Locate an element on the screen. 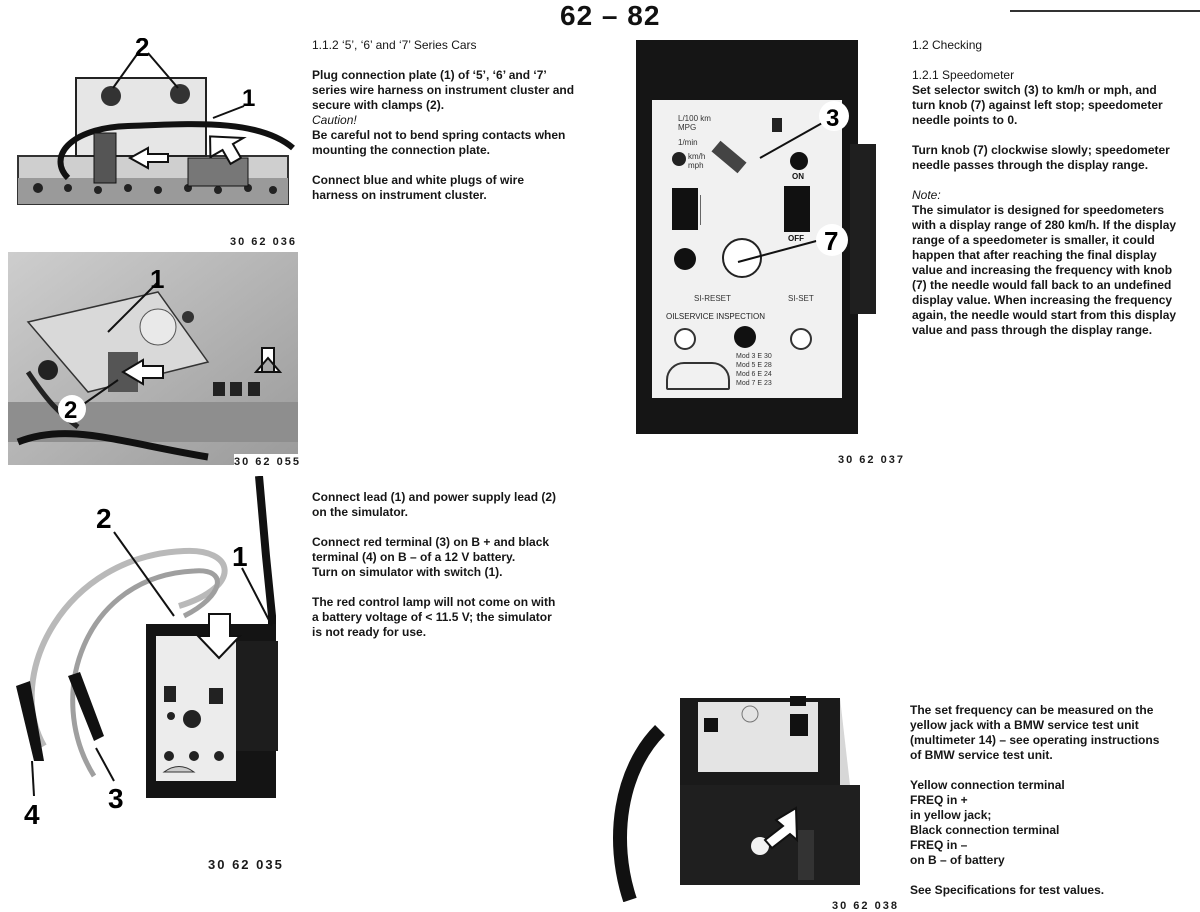  section-heading-1-2-1: 1.2.1 Speedometer is located at coordinates (963, 75).